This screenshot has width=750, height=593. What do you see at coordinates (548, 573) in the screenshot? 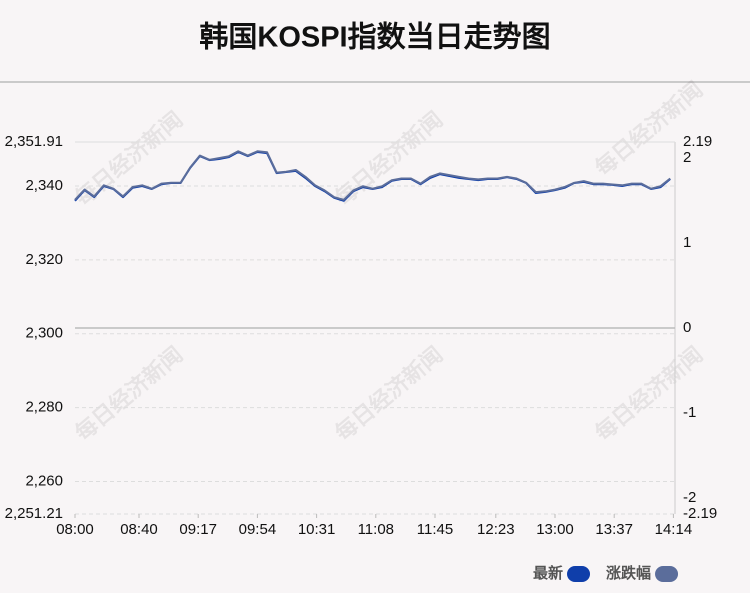
I see `legend-label: 最新` at bounding box center [548, 573].